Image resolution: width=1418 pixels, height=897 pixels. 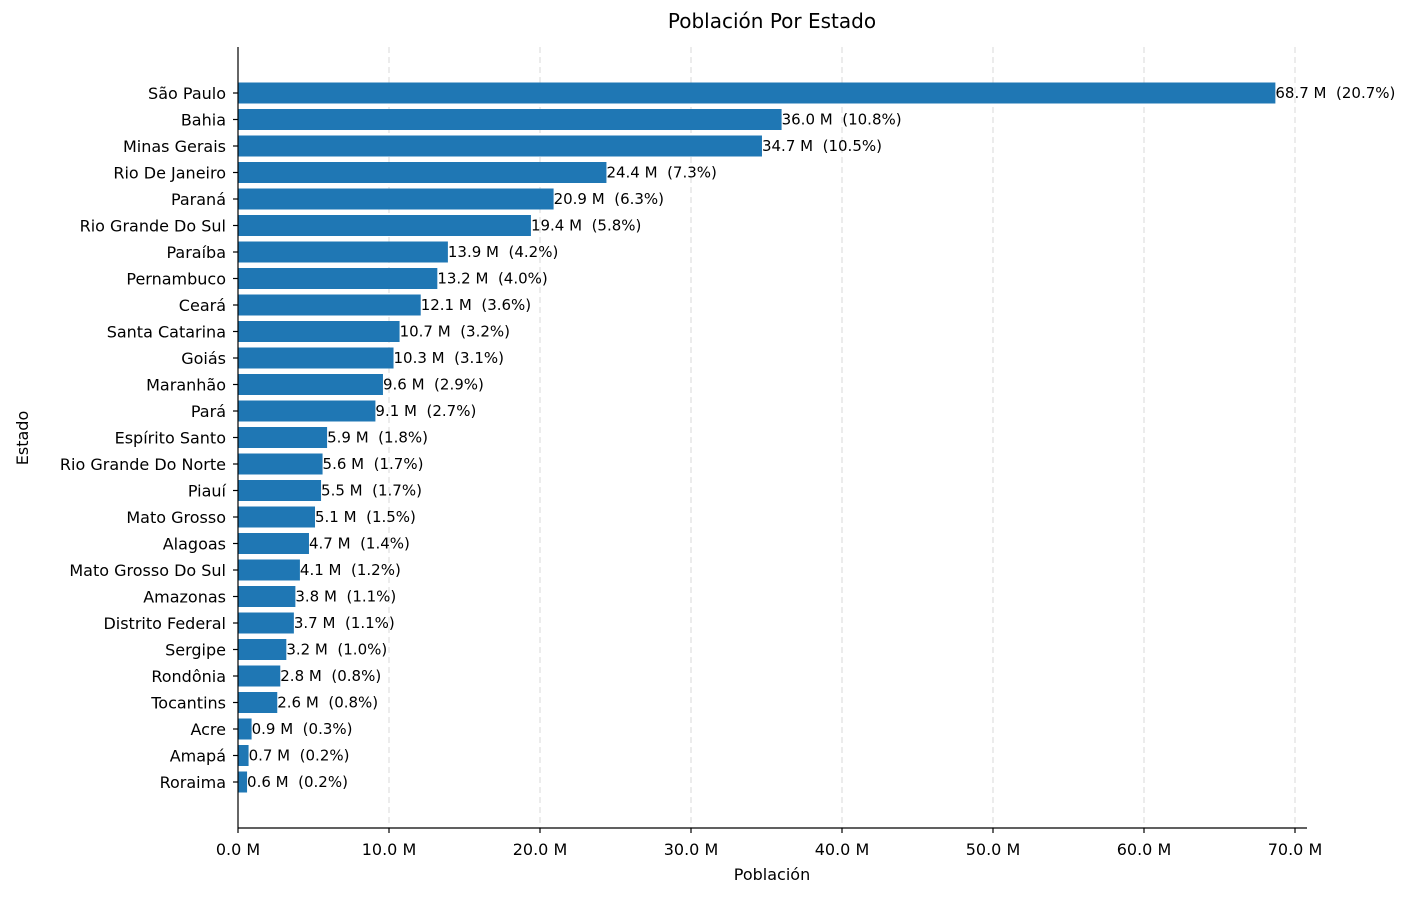 What do you see at coordinates (993, 849) in the screenshot?
I see `x-tick-label: 50.0 M` at bounding box center [993, 849].